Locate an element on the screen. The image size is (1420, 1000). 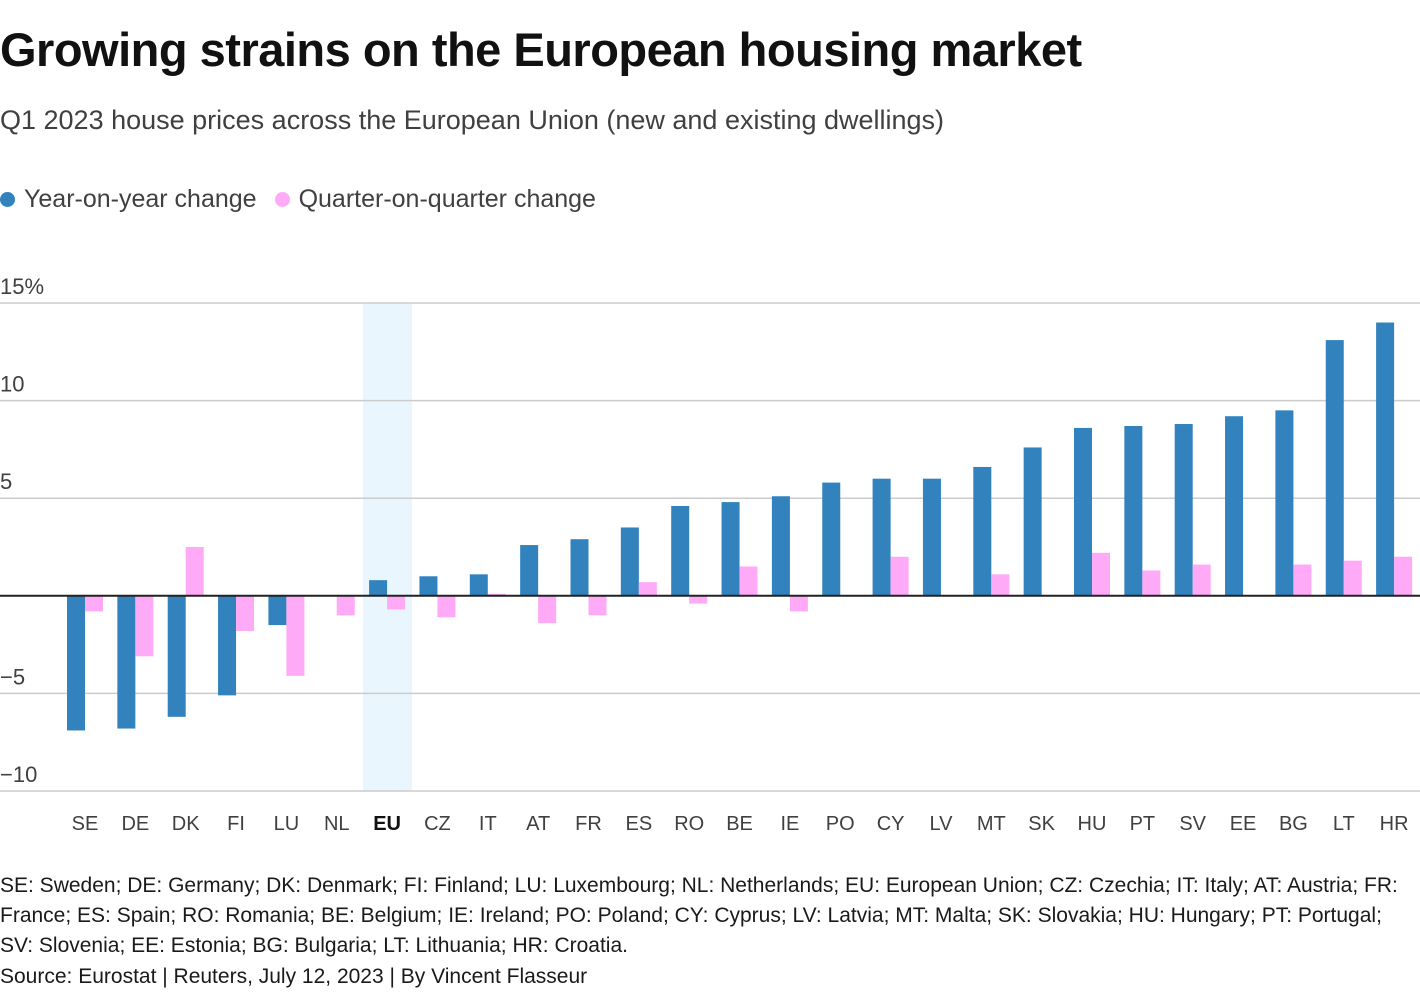
x-tick-label: HR is located at coordinates (1394, 824).